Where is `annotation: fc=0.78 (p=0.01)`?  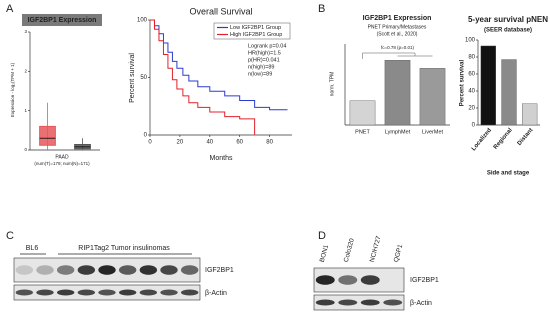 annotation: fc=0.78 (p=0.01) is located at coordinates (398, 47).